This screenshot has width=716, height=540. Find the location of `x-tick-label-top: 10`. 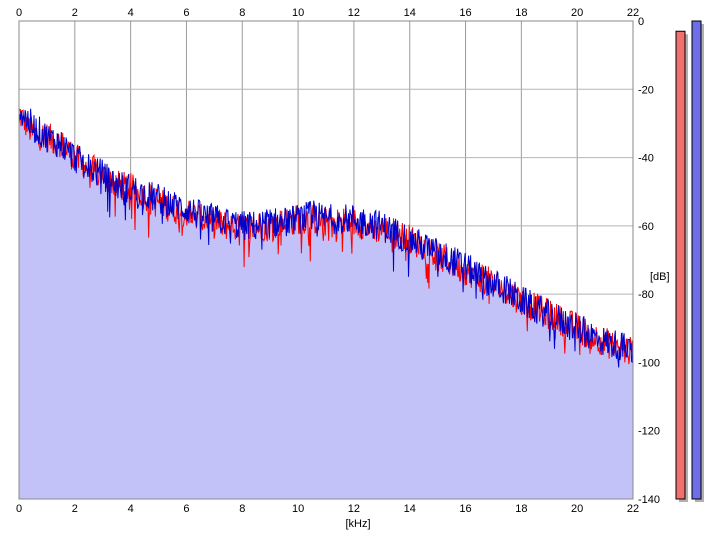

x-tick-label-top: 10 is located at coordinates (298, 13).